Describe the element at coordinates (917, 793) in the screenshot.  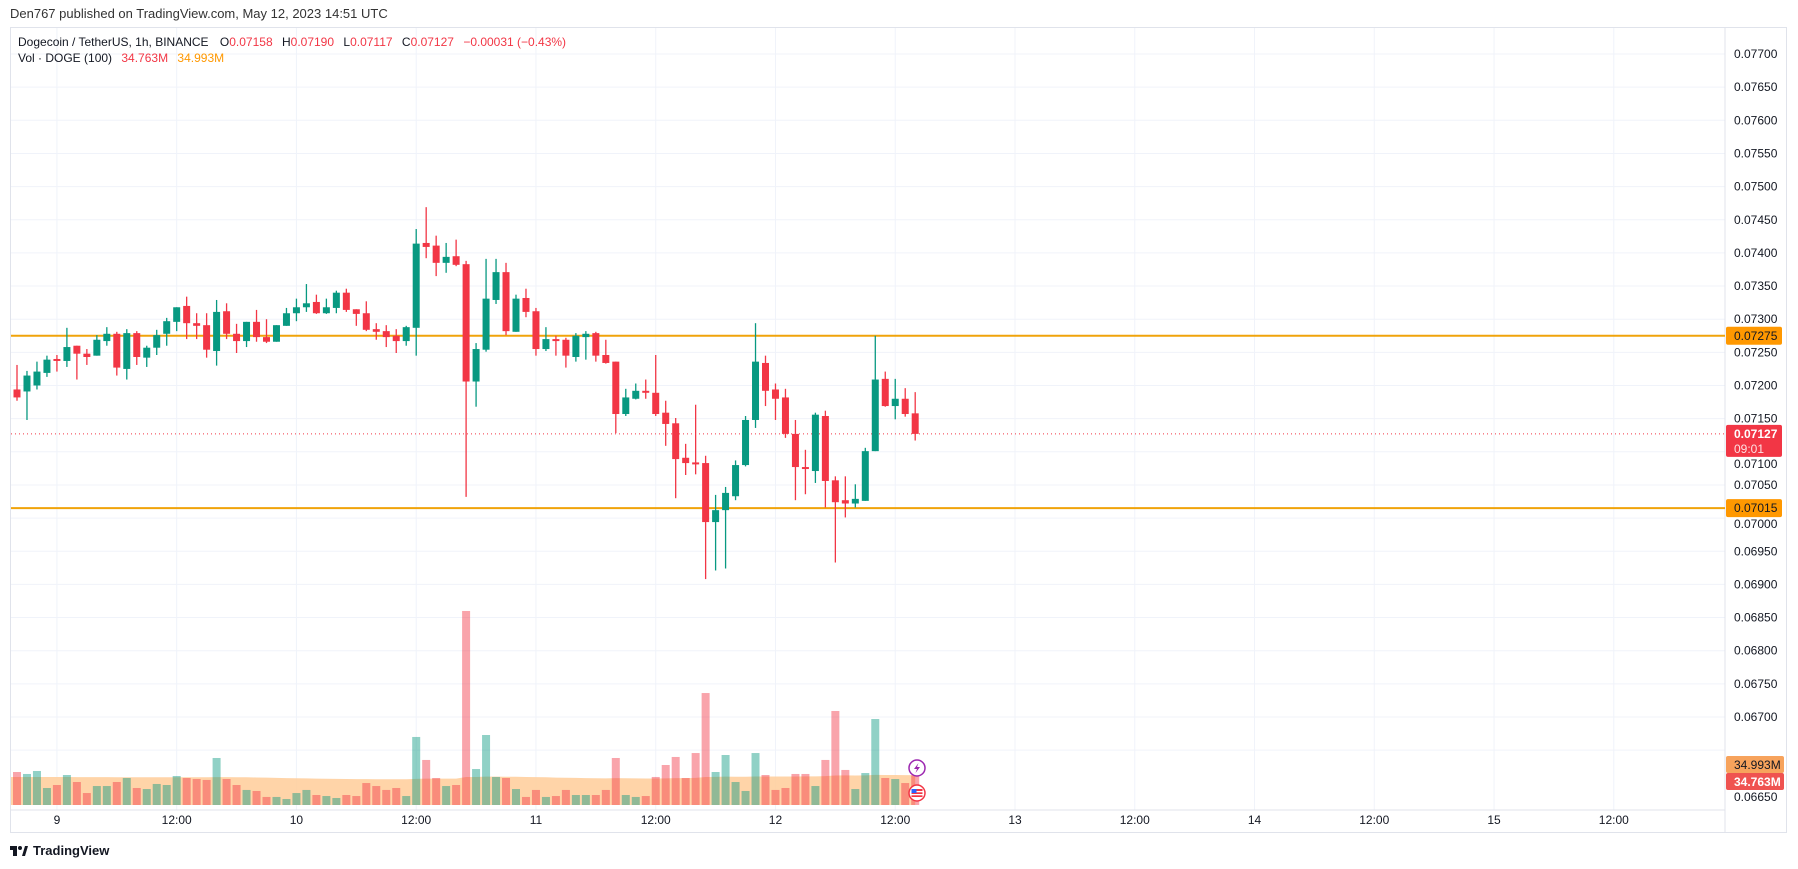
I see `us-flag-icon` at that location.